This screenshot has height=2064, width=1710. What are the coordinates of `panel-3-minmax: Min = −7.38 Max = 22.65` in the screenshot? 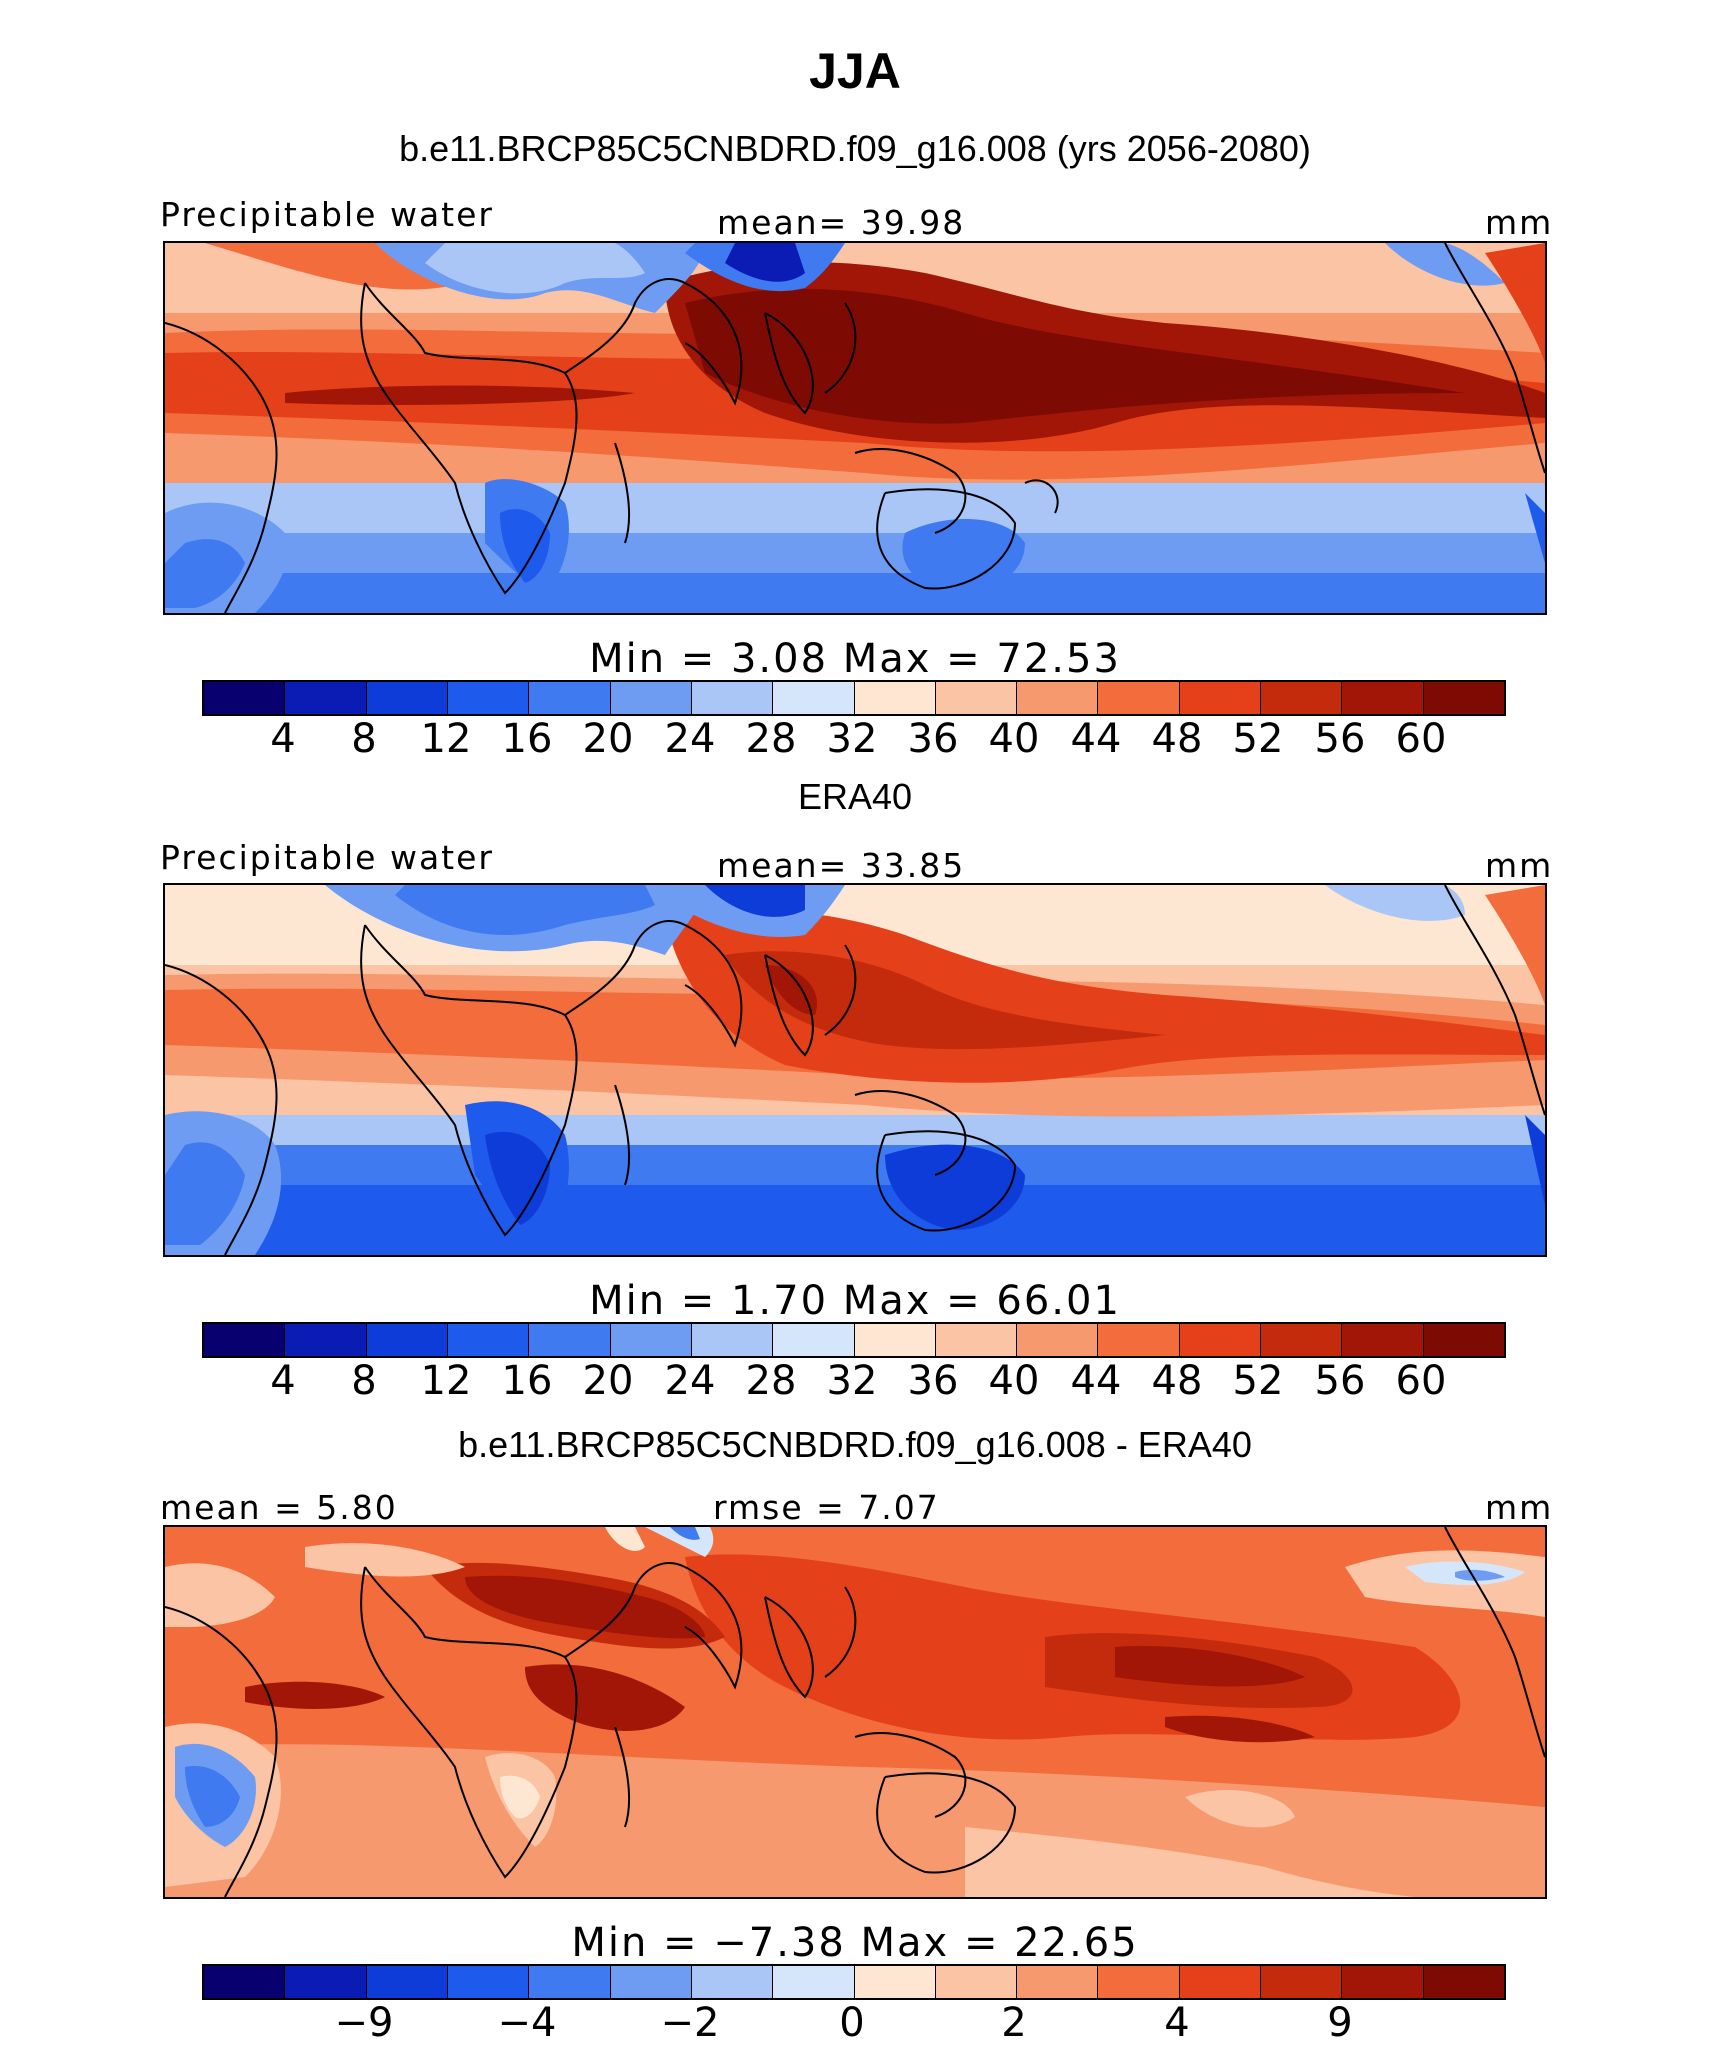 It's located at (855, 1943).